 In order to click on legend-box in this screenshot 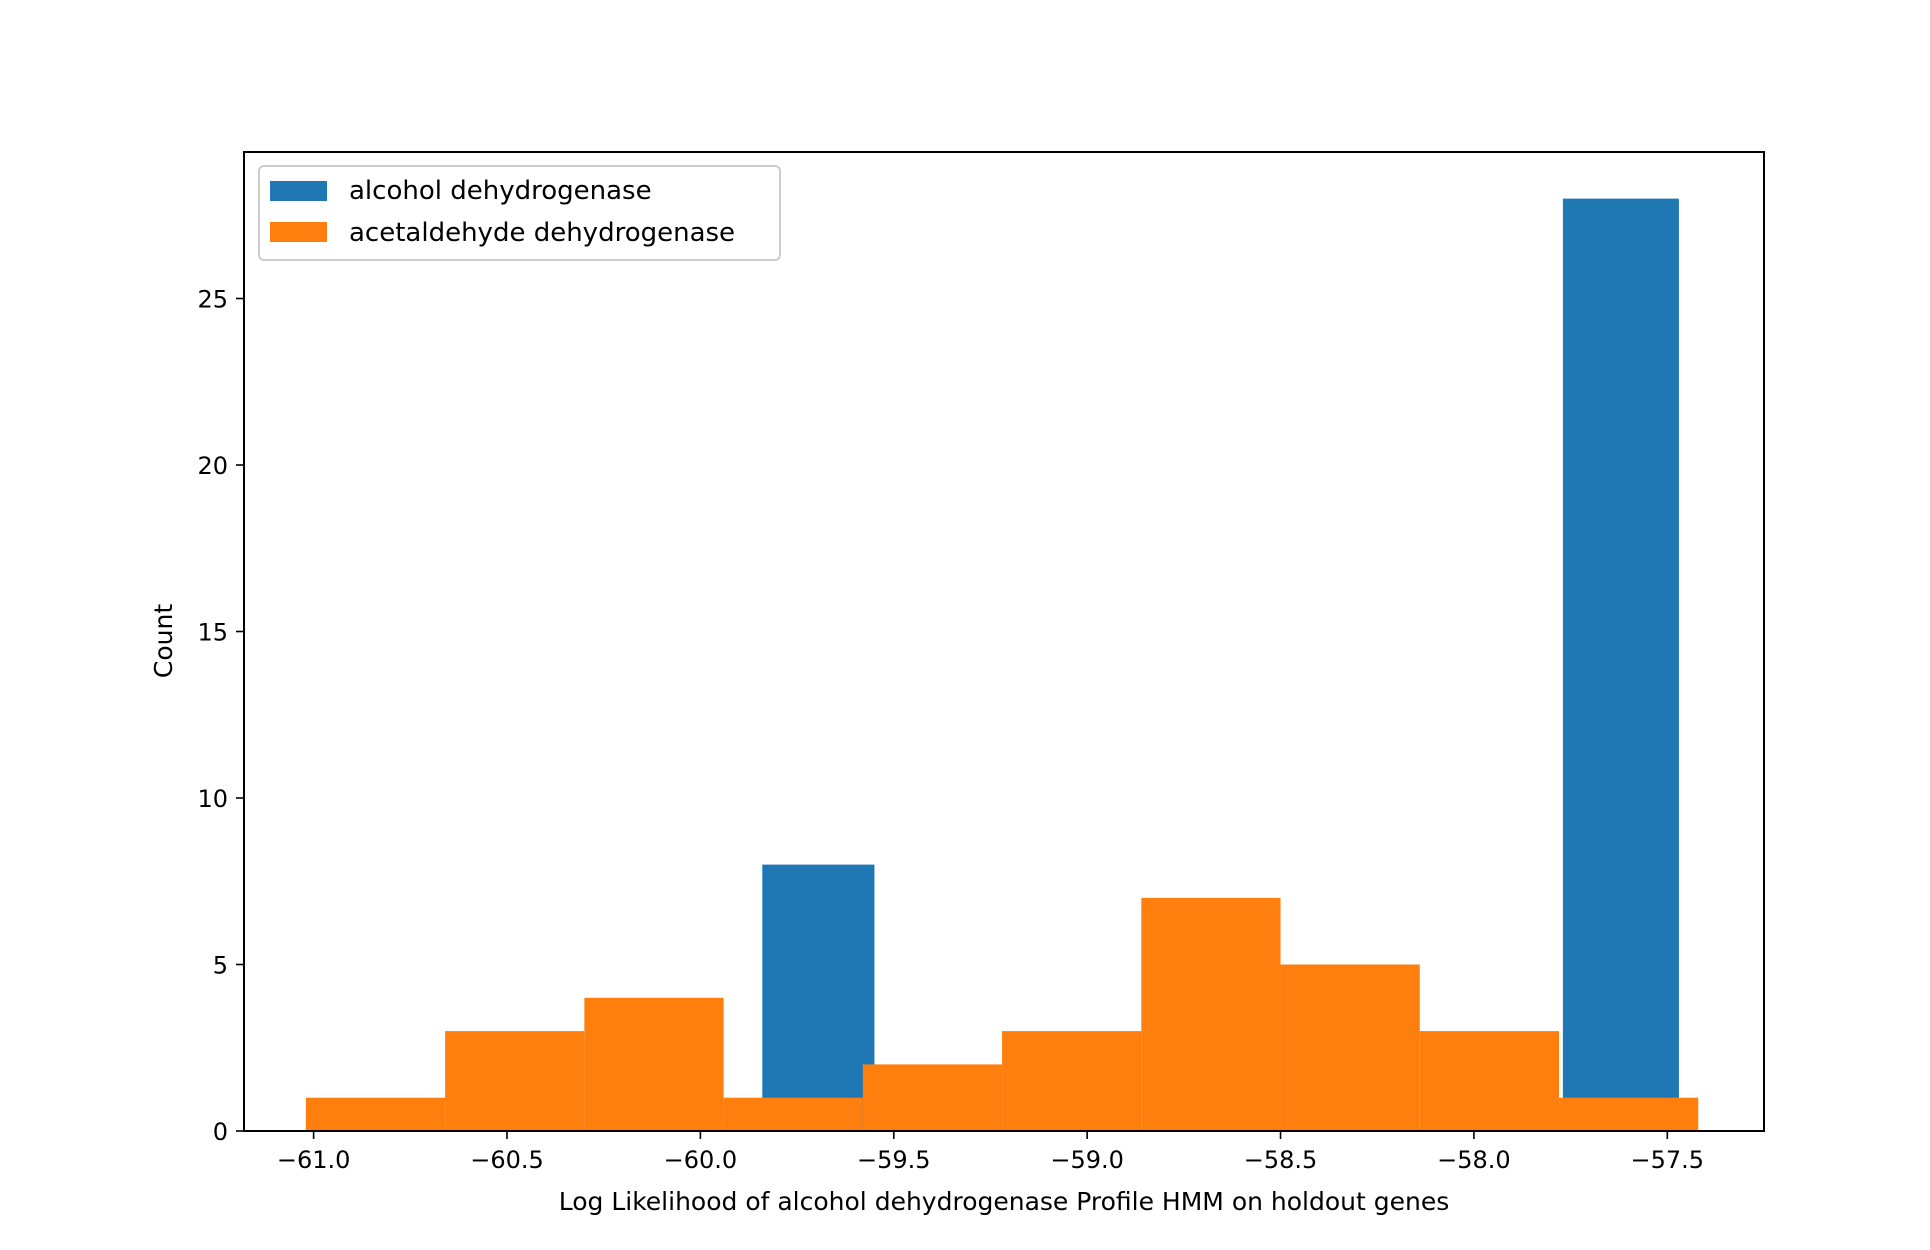, I will do `click(519, 213)`.